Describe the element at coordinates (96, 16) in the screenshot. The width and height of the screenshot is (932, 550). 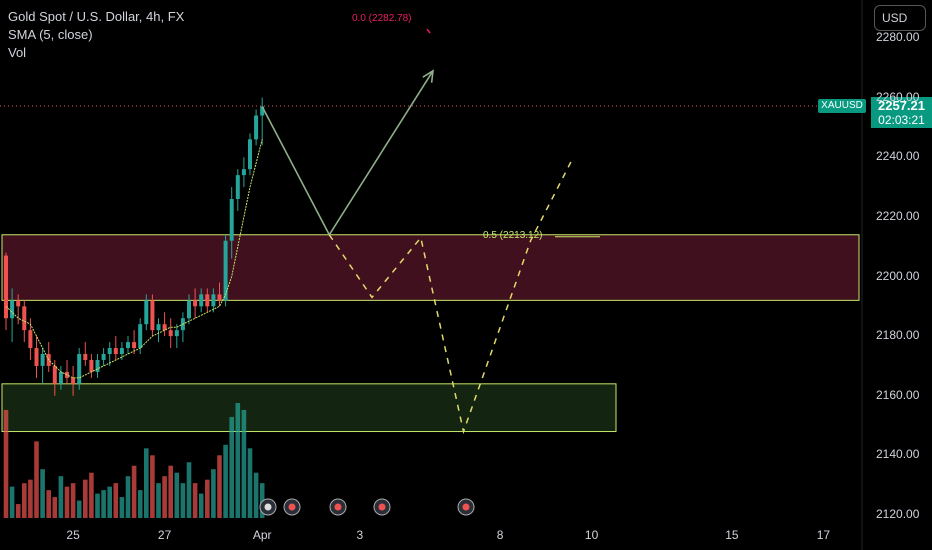
I see `legend-title: Gold Spot / U.S. Dollar, 4h, FX` at that location.